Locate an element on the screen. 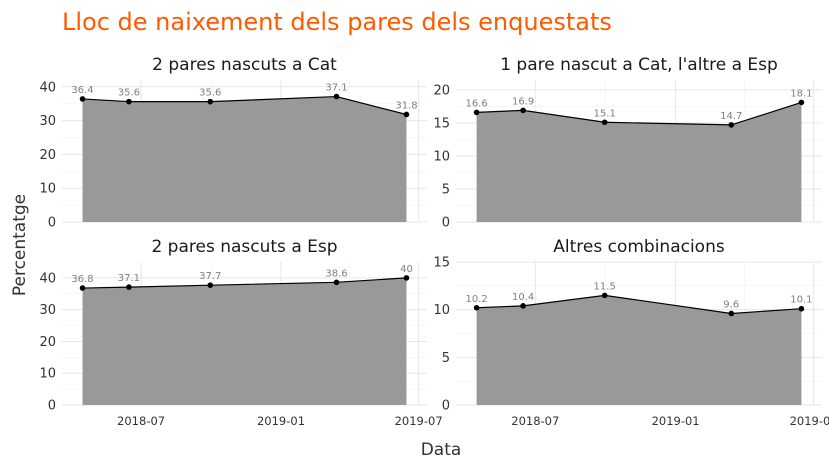 This screenshot has width=829, height=466. panel-title: 1 pare nascut a Cat, l'altre a Esp is located at coordinates (639, 65).